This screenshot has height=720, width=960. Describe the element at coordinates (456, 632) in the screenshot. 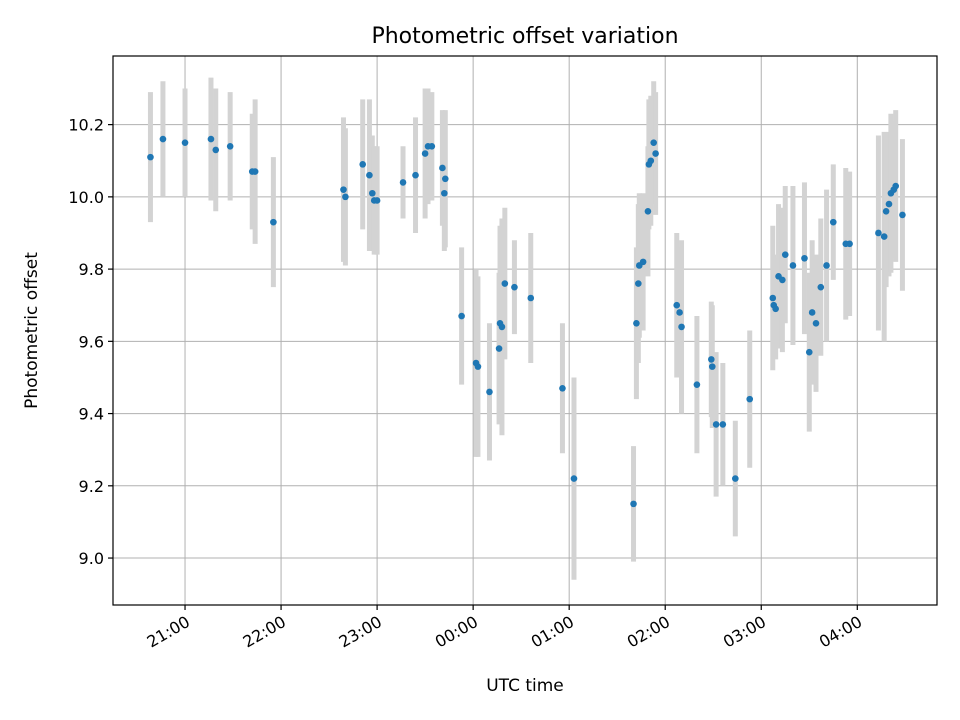

I see `x-tick-label: 00:00` at that location.